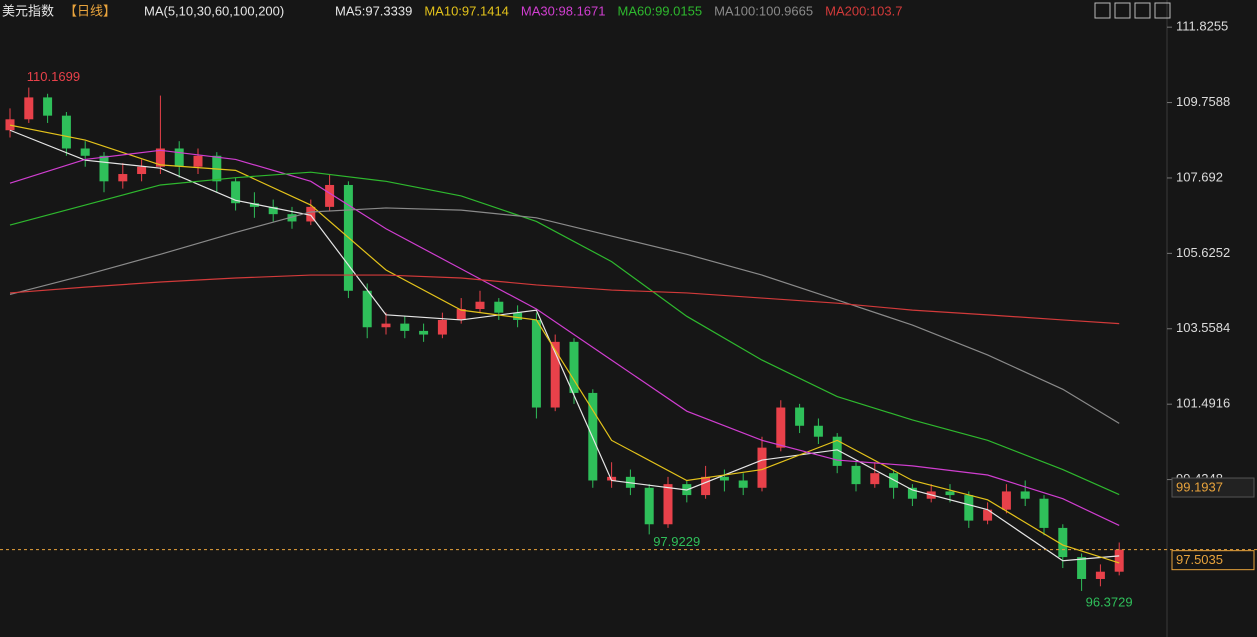 The height and width of the screenshot is (637, 1257). Describe the element at coordinates (90, 10) in the screenshot. I see `period: 【日线】` at that location.